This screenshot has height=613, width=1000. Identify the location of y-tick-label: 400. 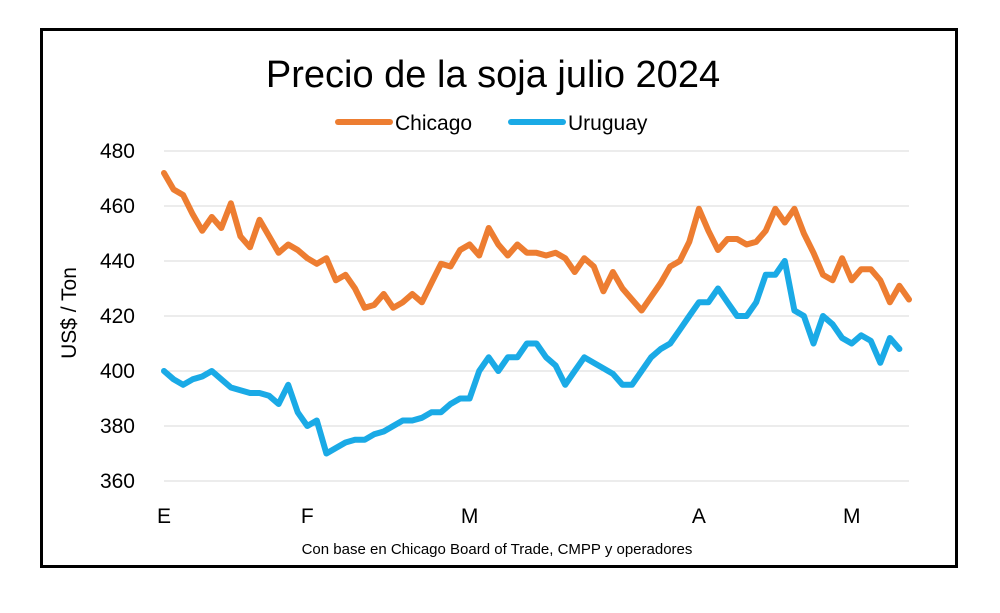
(117, 371).